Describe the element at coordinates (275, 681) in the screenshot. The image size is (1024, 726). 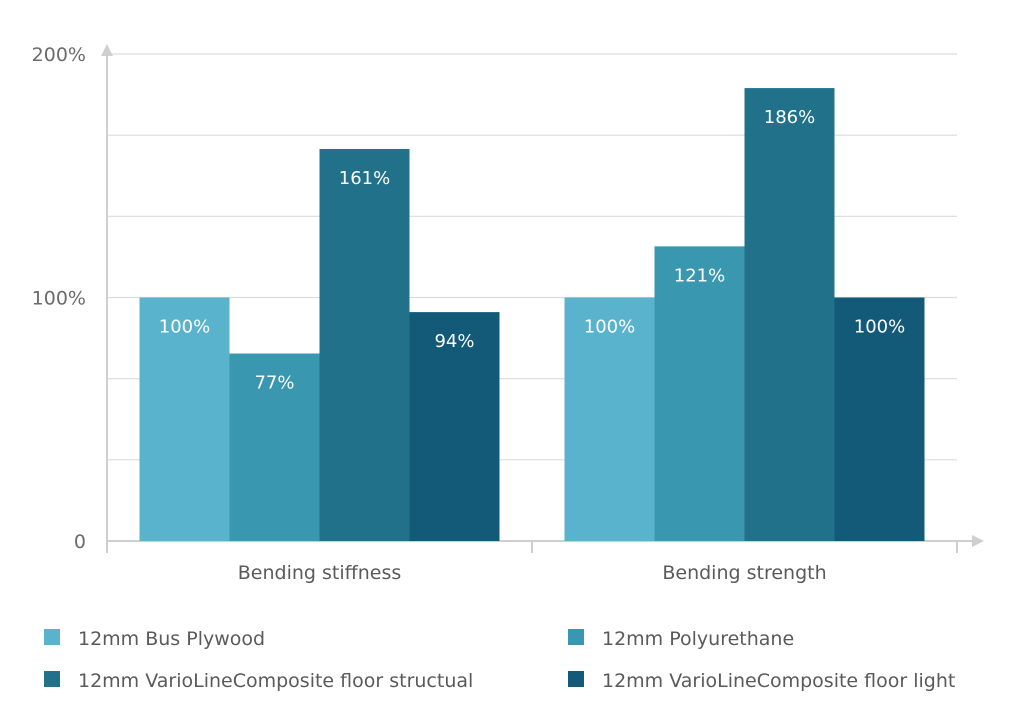
I see `legend-label: 12mm VarioLineComposite floor structual` at that location.